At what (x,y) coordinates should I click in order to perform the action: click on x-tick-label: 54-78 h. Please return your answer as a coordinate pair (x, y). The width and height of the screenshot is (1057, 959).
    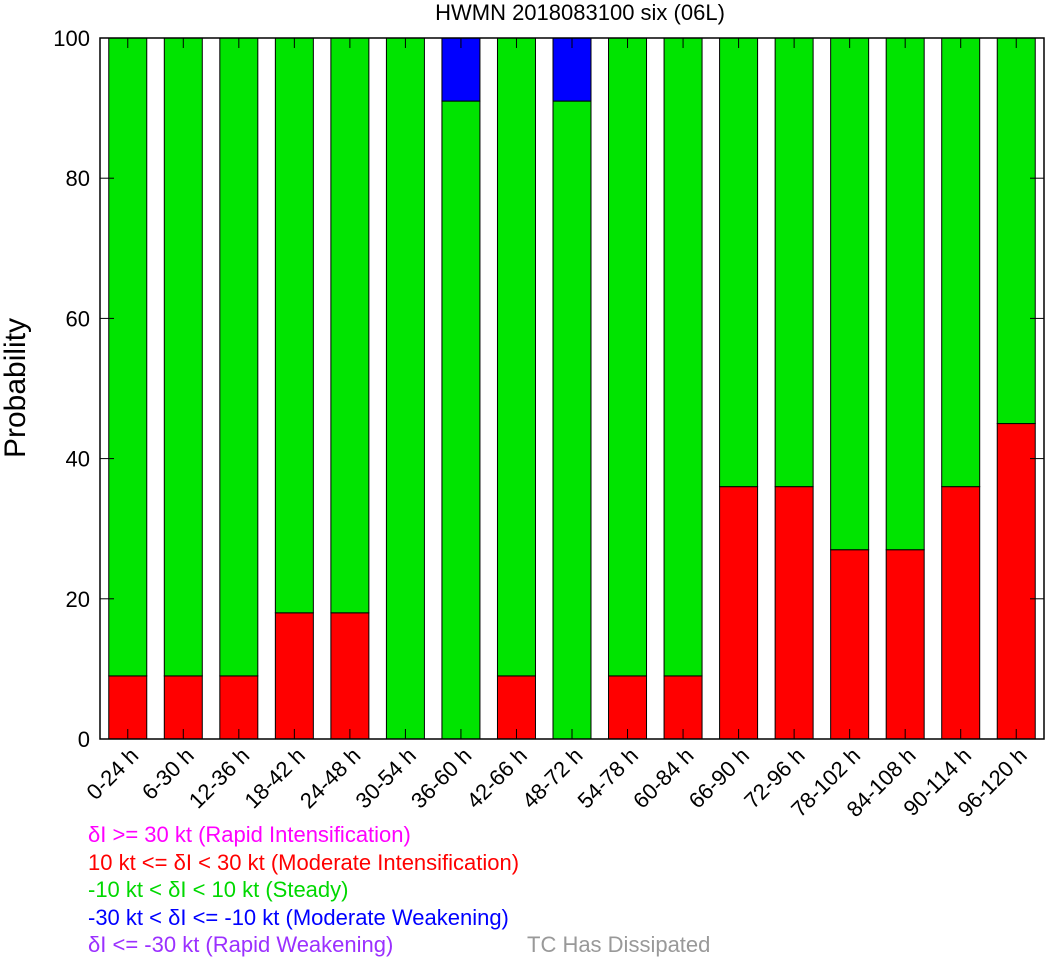
    Looking at the image, I should click on (608, 778).